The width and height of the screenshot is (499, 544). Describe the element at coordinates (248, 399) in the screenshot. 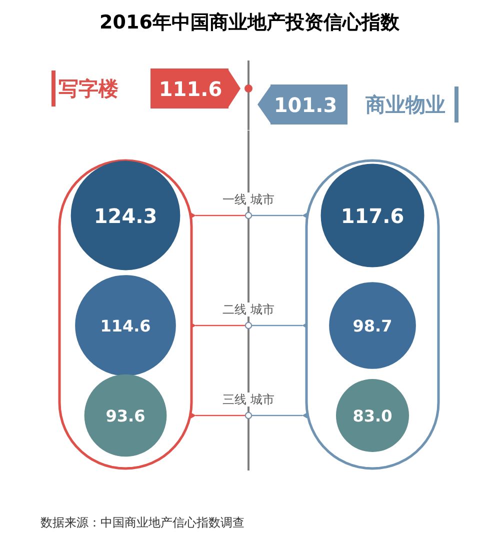

I see `category-label: 三线 城市` at that location.